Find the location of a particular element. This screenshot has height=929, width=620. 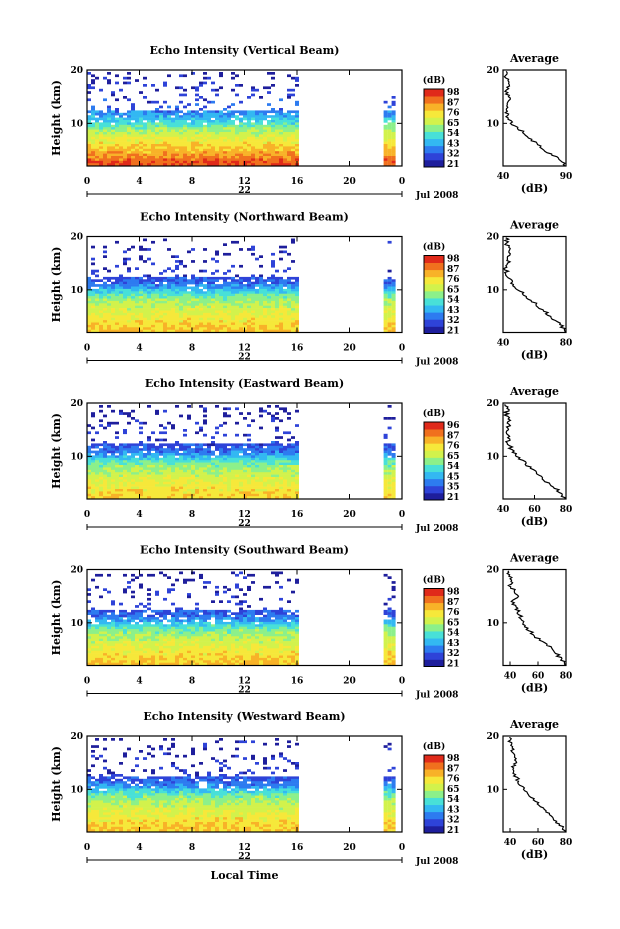

colorbar-tick-label: 76 is located at coordinates (453, 447).